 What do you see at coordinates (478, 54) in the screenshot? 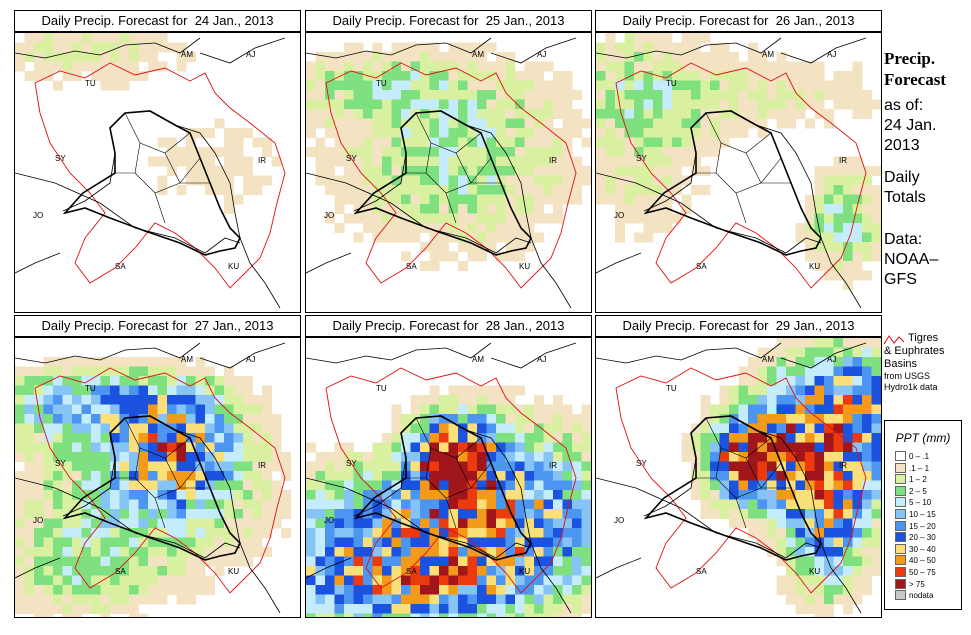
I see `country-label-am: AM` at bounding box center [478, 54].